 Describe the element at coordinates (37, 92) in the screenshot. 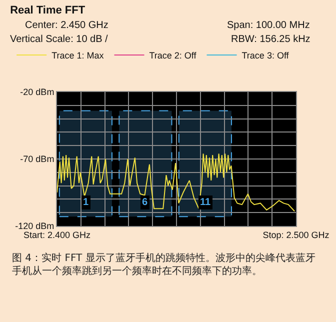

I see `y-tick-label: -20 dBm` at that location.